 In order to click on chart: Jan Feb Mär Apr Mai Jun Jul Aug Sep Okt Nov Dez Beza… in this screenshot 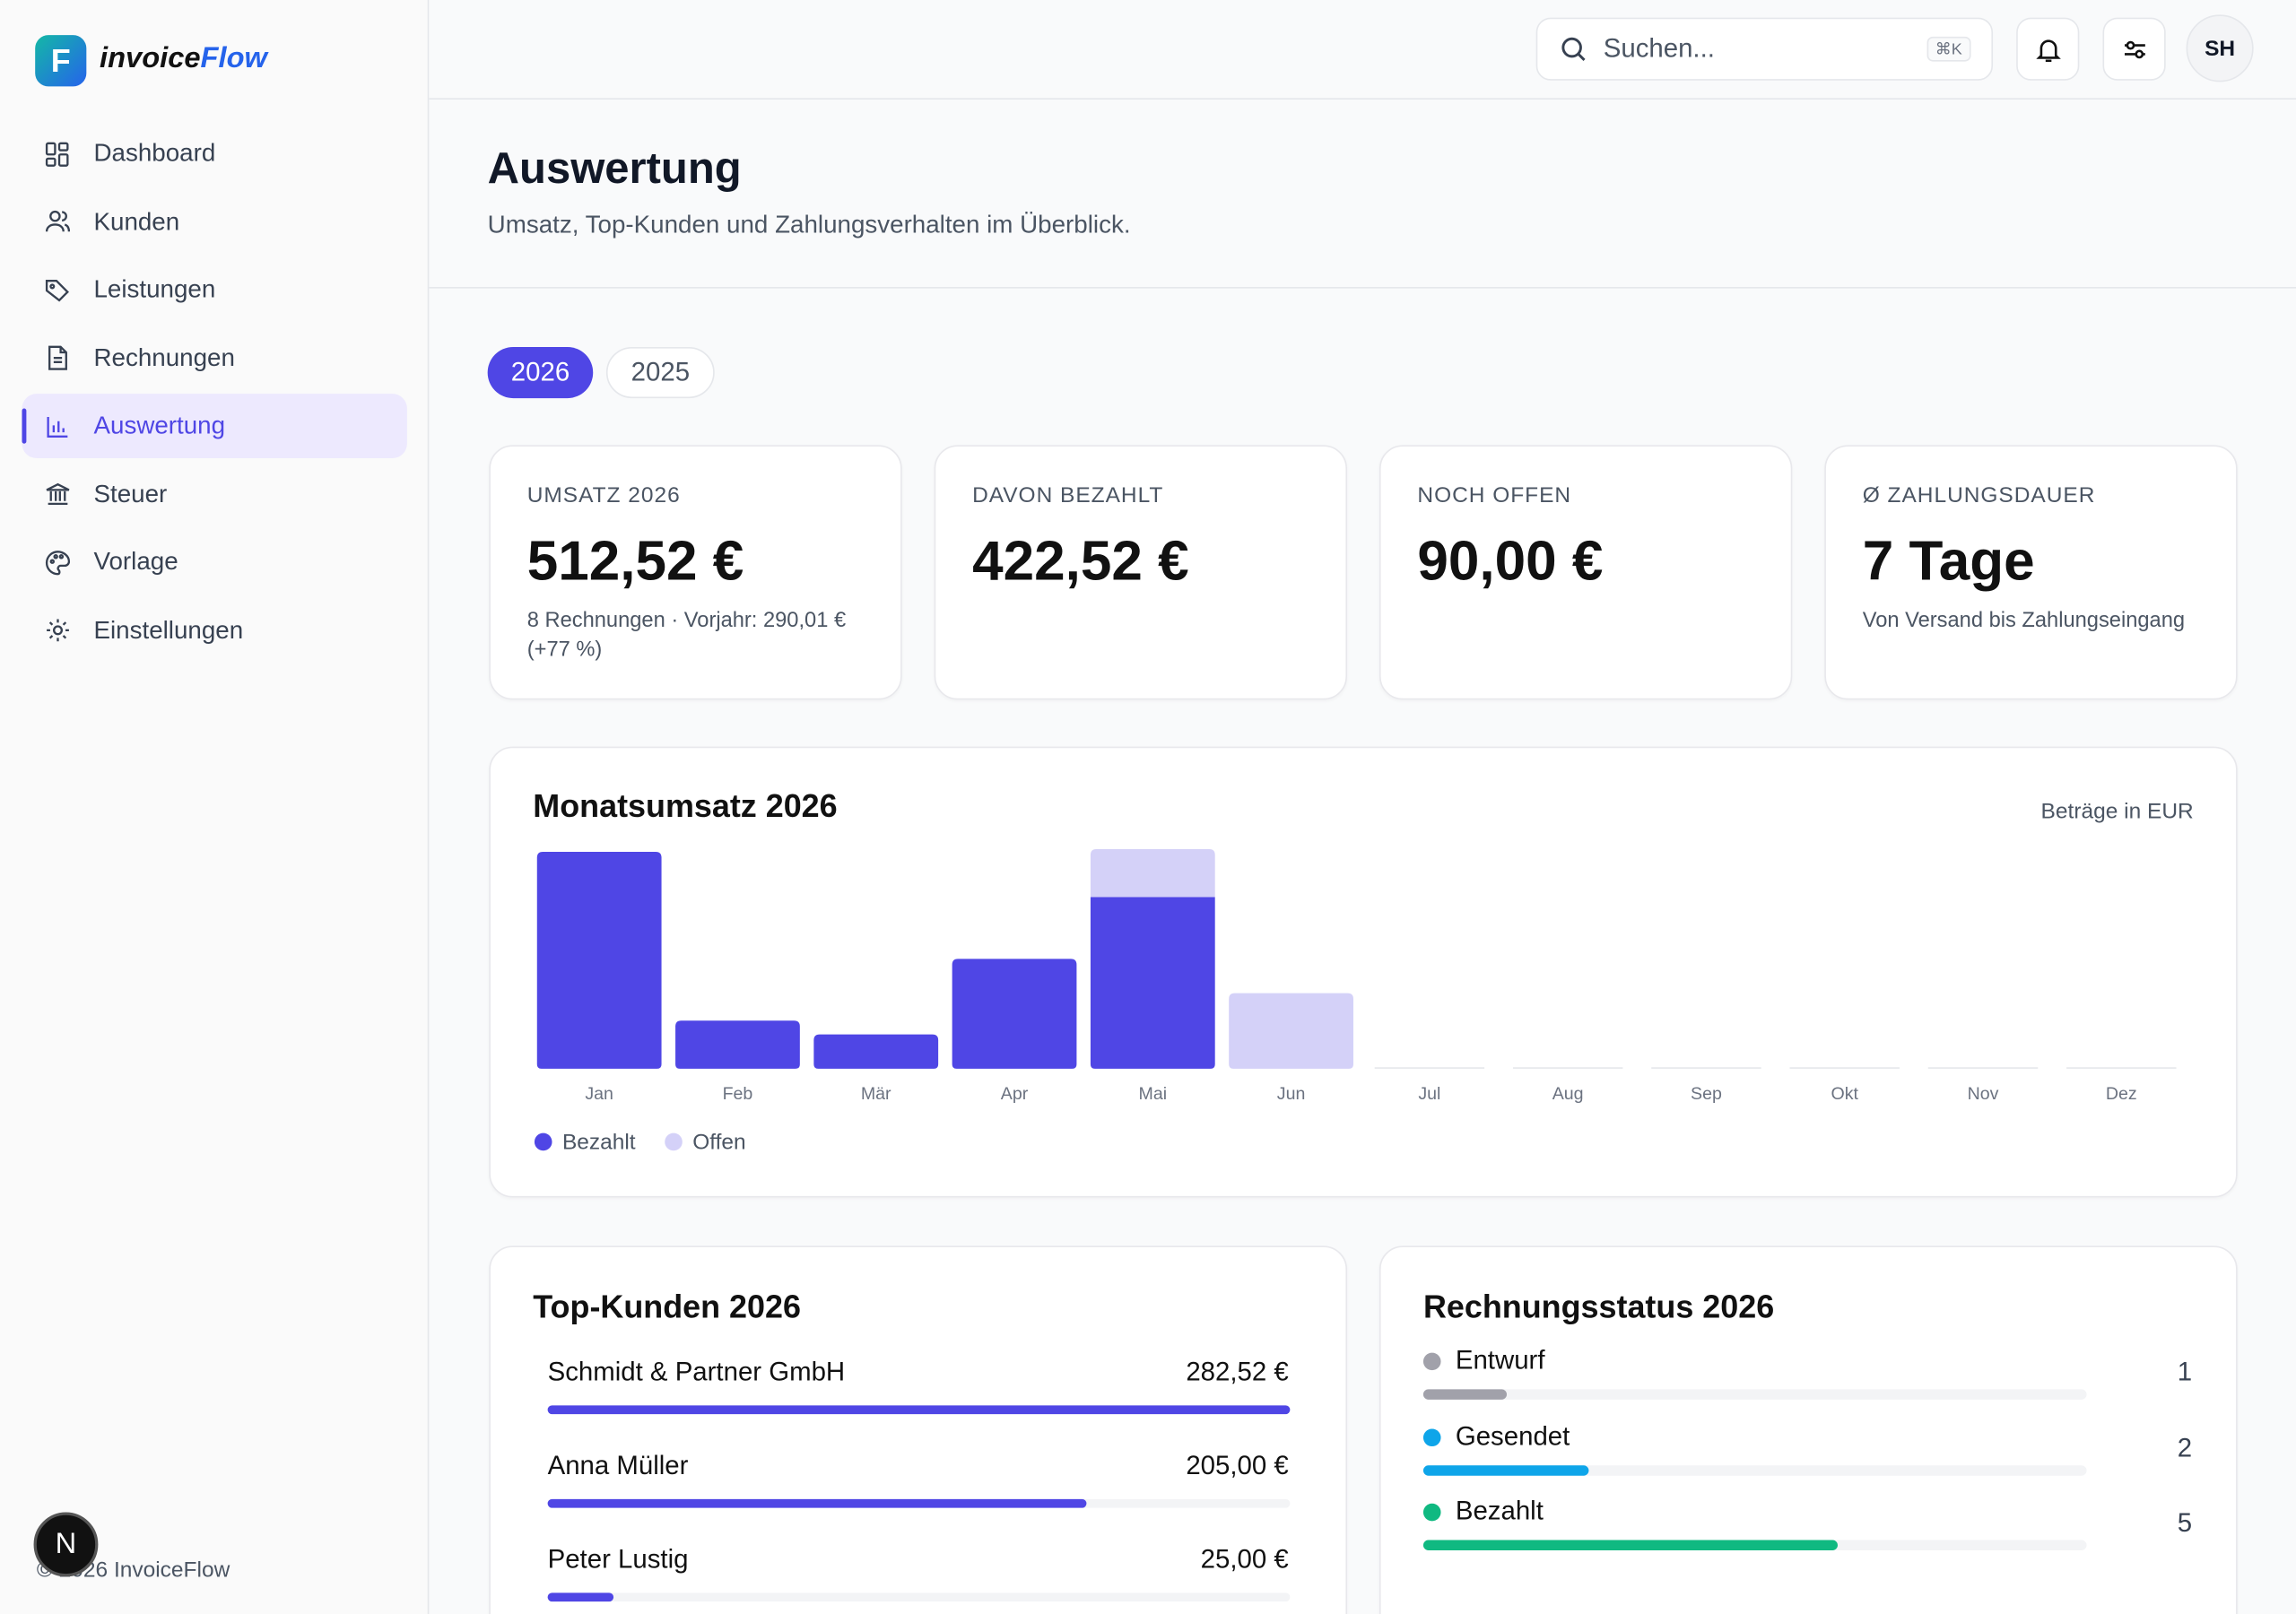, I will do `click(1355, 1001)`.